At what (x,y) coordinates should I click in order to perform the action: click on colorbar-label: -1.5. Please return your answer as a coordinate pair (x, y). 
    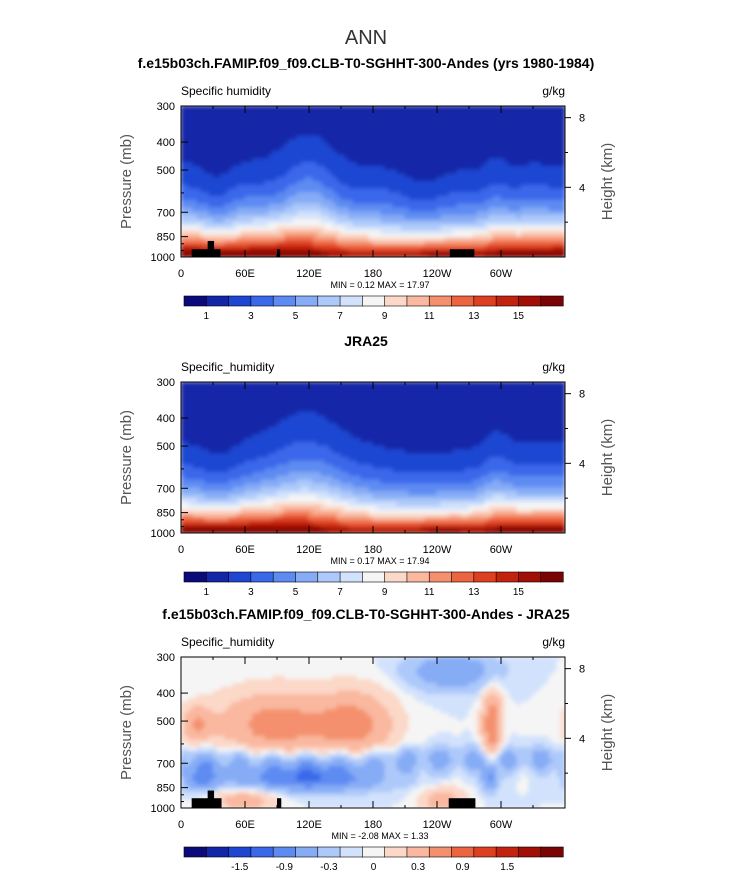
    Looking at the image, I should click on (240, 867).